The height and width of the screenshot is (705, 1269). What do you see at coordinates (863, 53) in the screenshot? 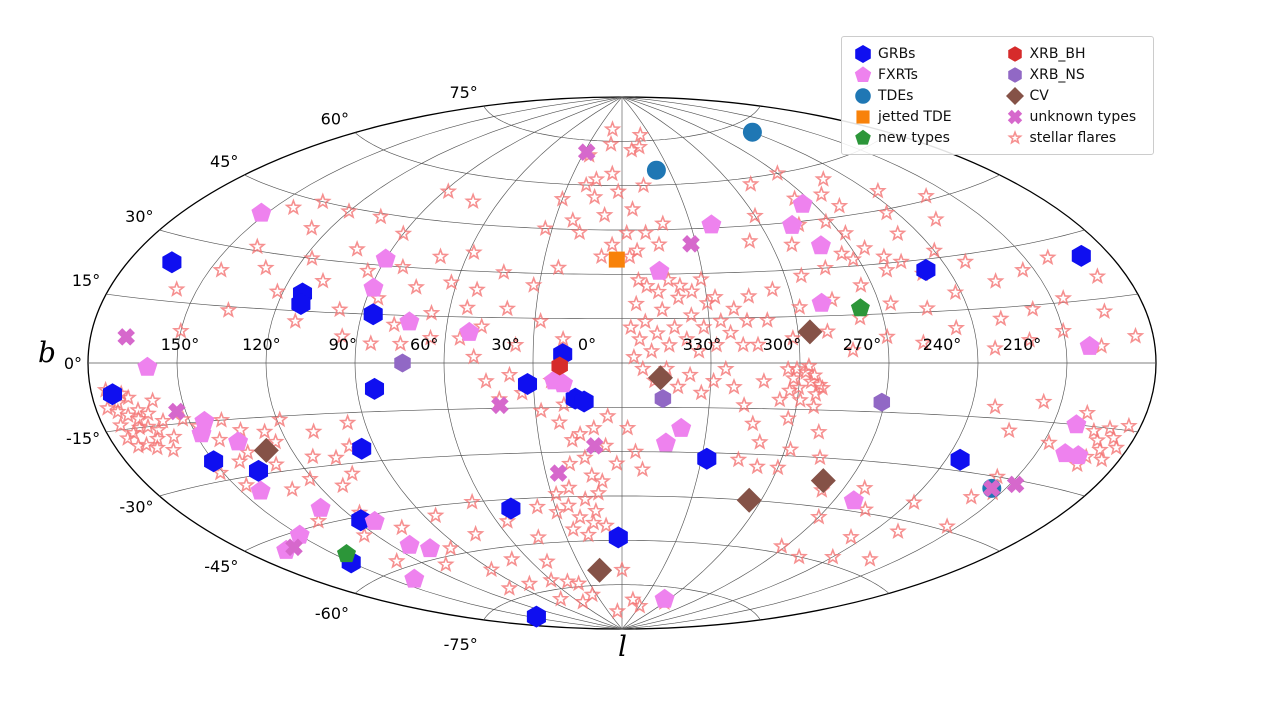
I see `GRBs-legend-glyph` at bounding box center [863, 53].